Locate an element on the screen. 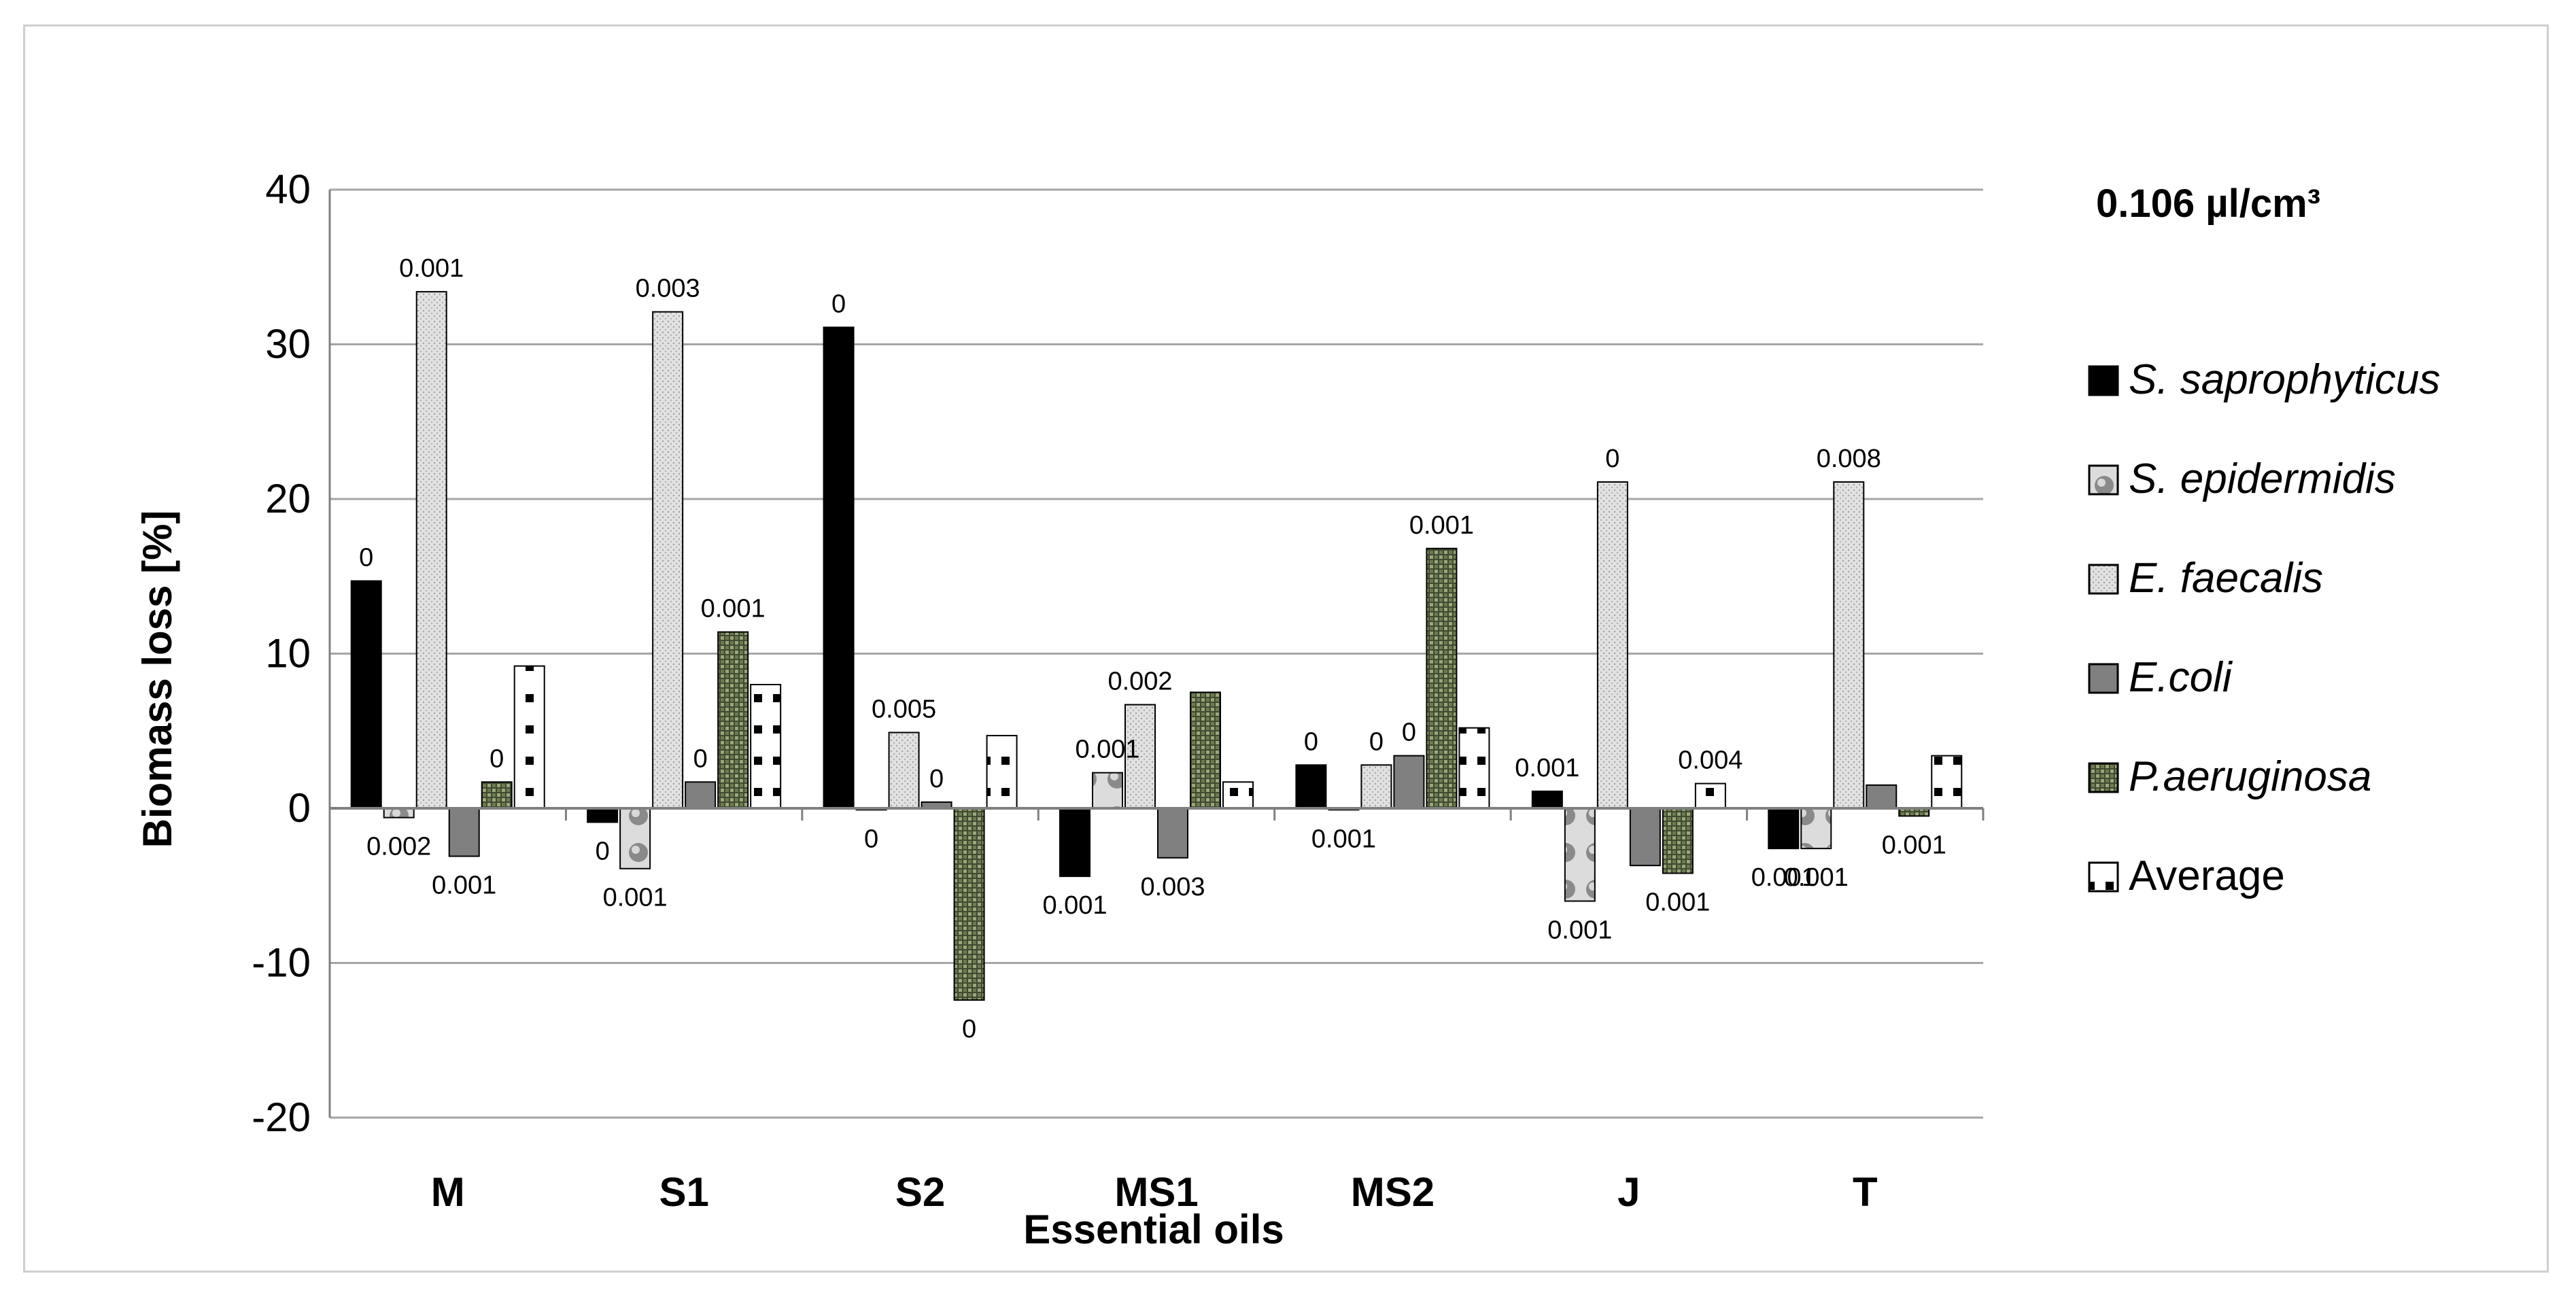 The image size is (2576, 1293). y-axis-title: Biomass loss [%] is located at coordinates (157, 679).